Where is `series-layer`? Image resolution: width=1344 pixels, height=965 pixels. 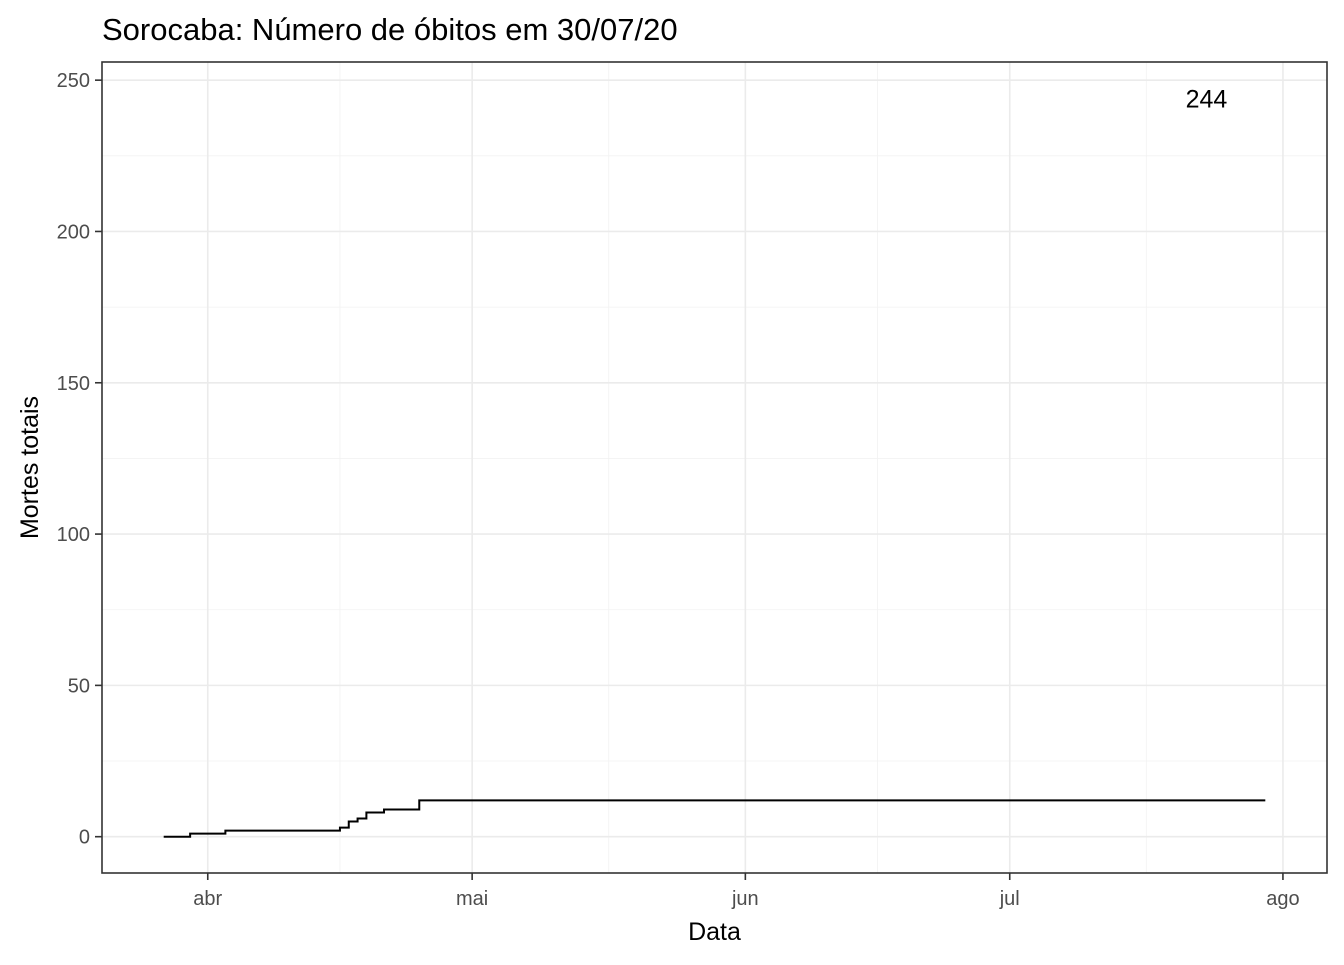 series-layer is located at coordinates (714, 818).